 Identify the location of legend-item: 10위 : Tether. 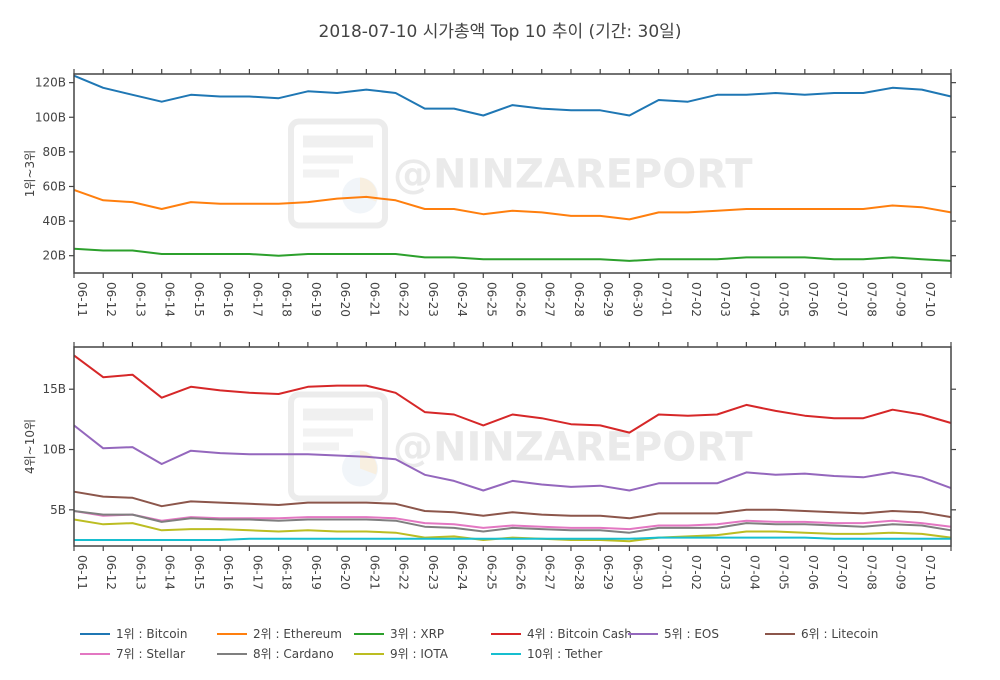
(546, 654).